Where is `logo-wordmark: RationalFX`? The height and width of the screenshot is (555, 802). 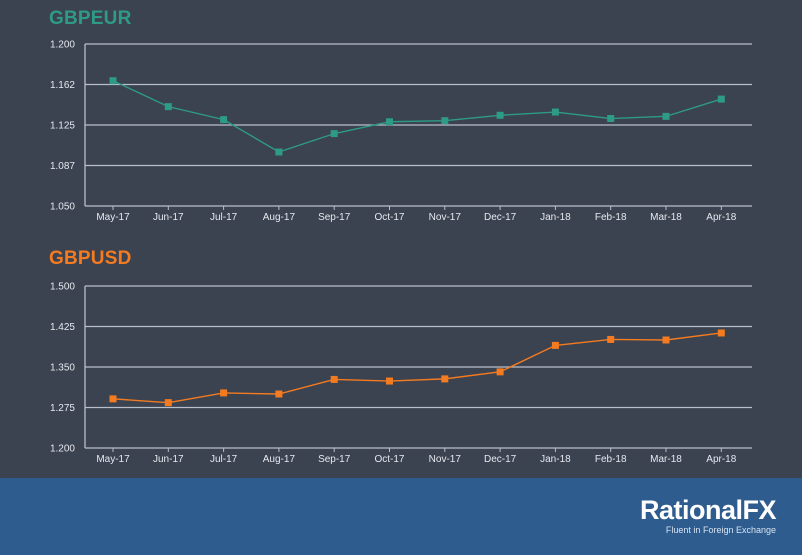 logo-wordmark: RationalFX is located at coordinates (708, 510).